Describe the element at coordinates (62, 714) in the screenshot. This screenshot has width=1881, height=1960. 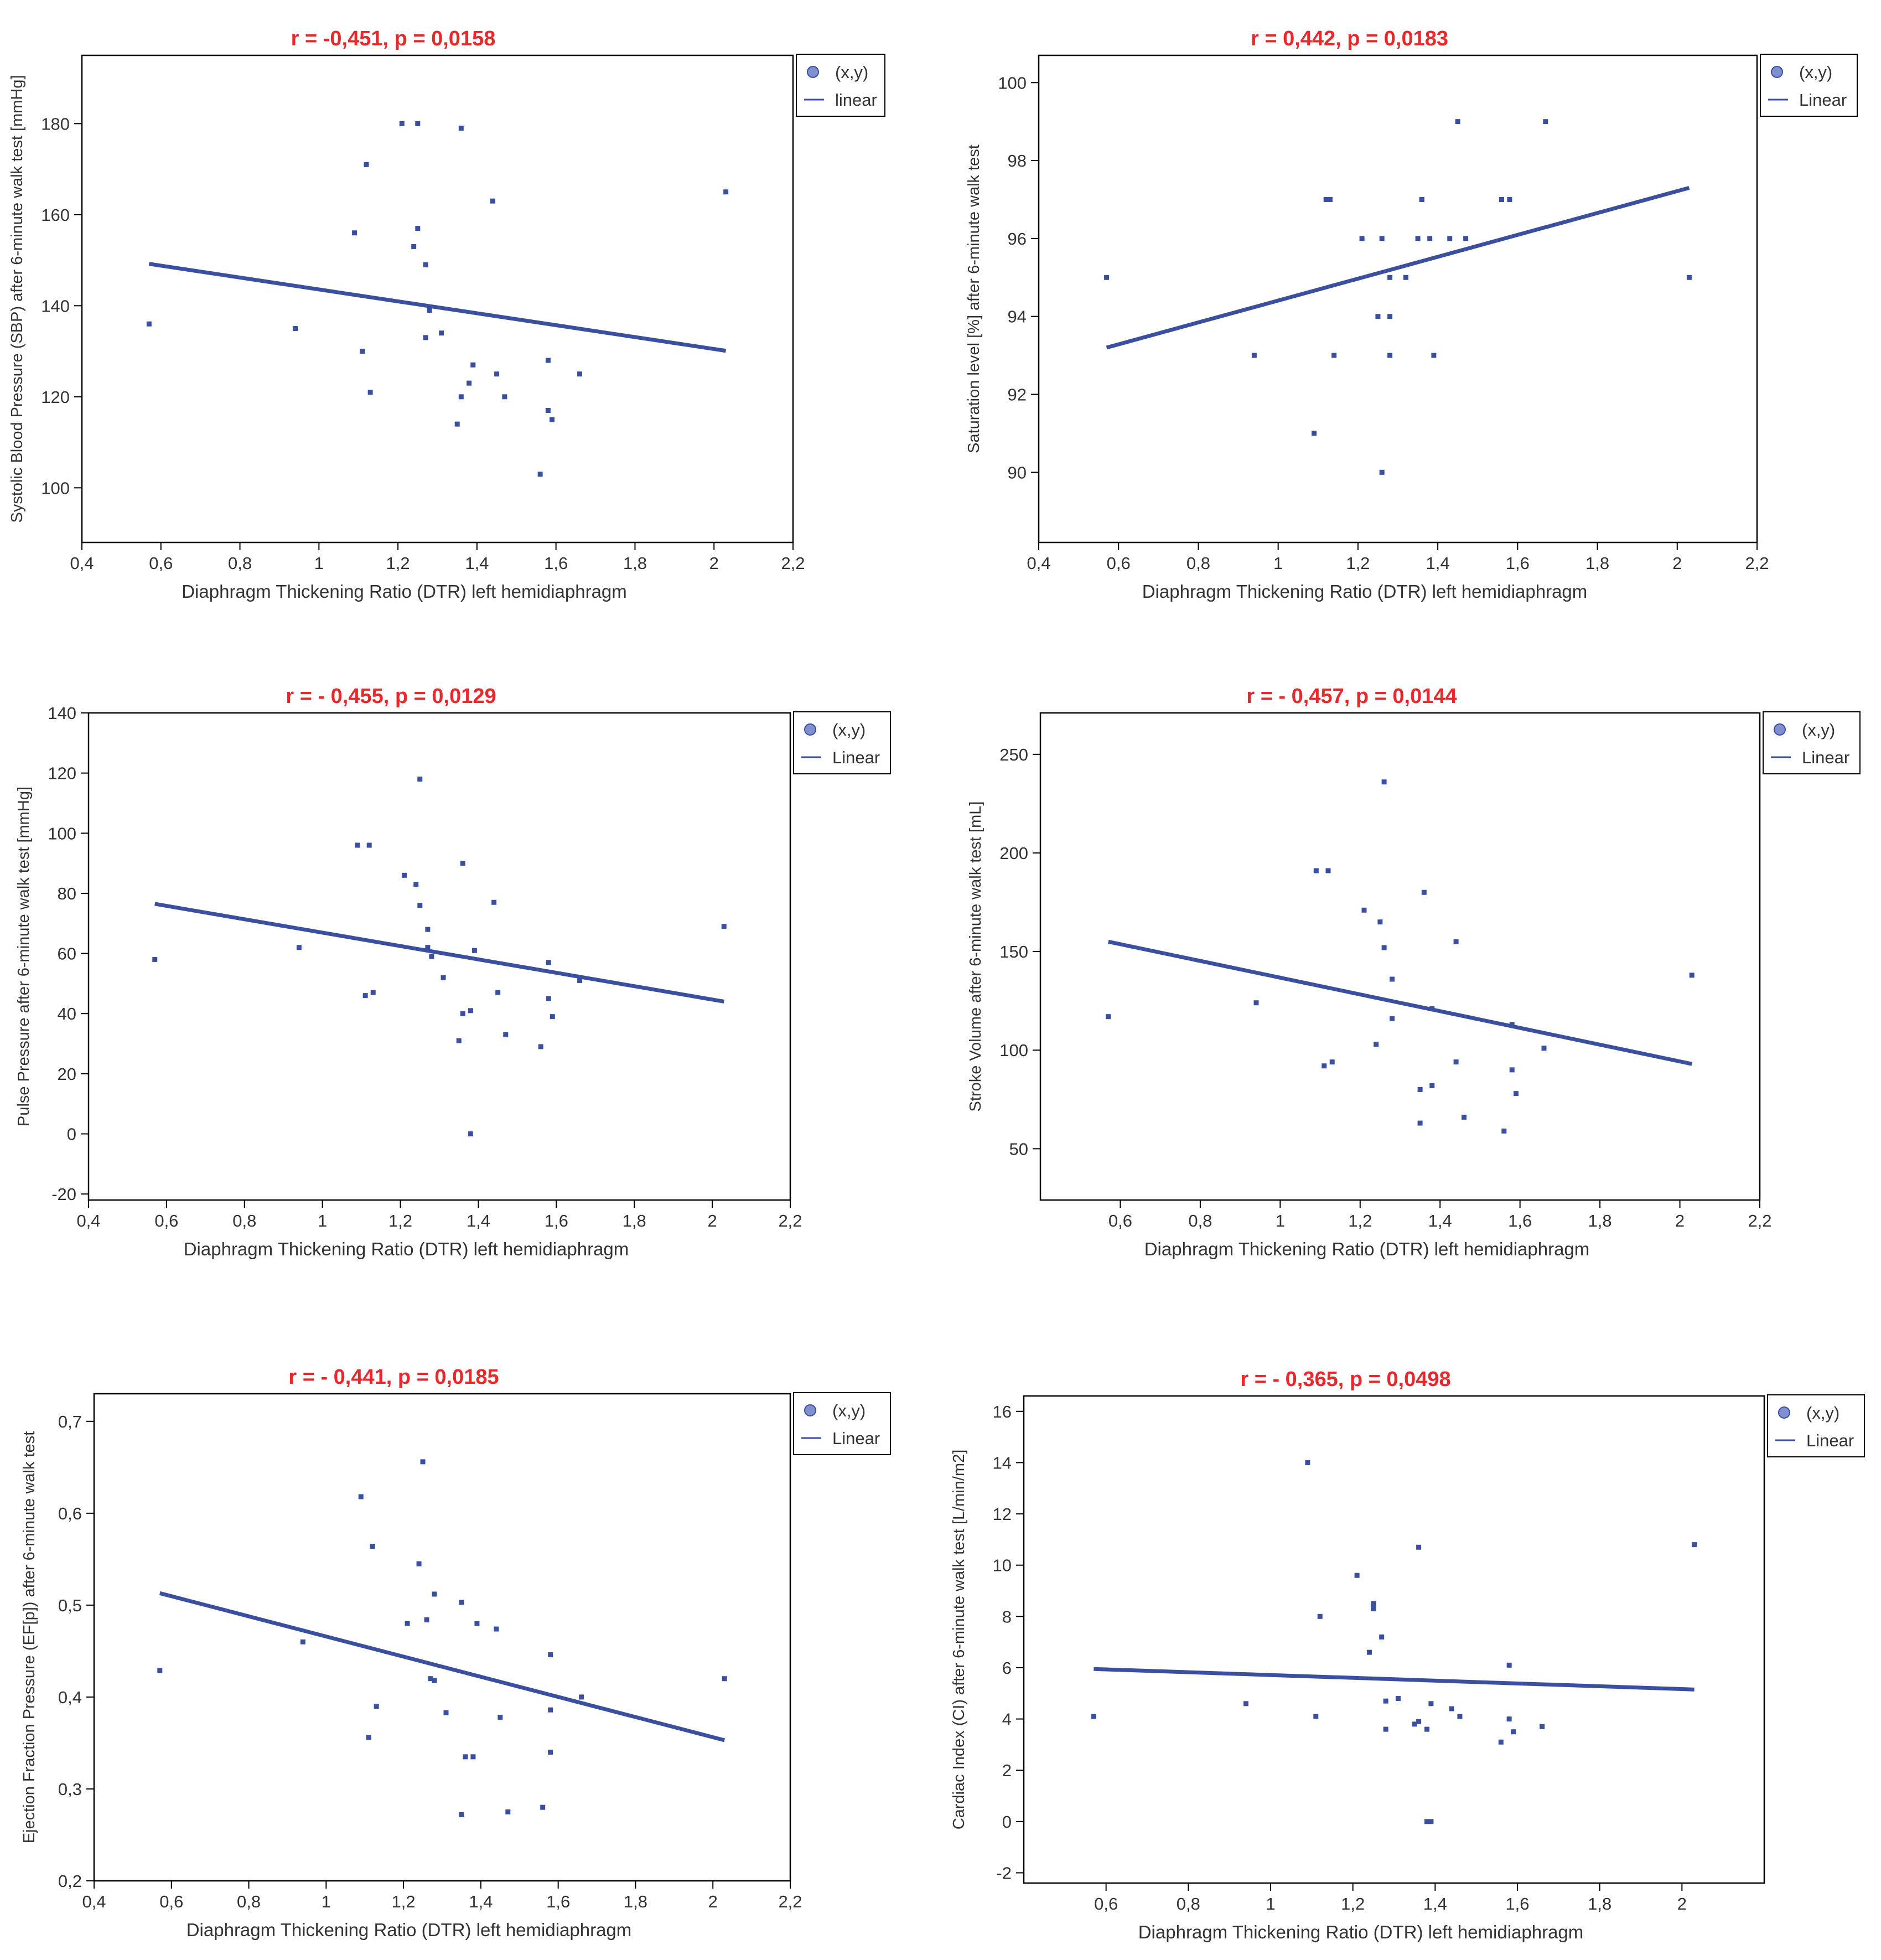
I see `y-tick-label: 140` at that location.